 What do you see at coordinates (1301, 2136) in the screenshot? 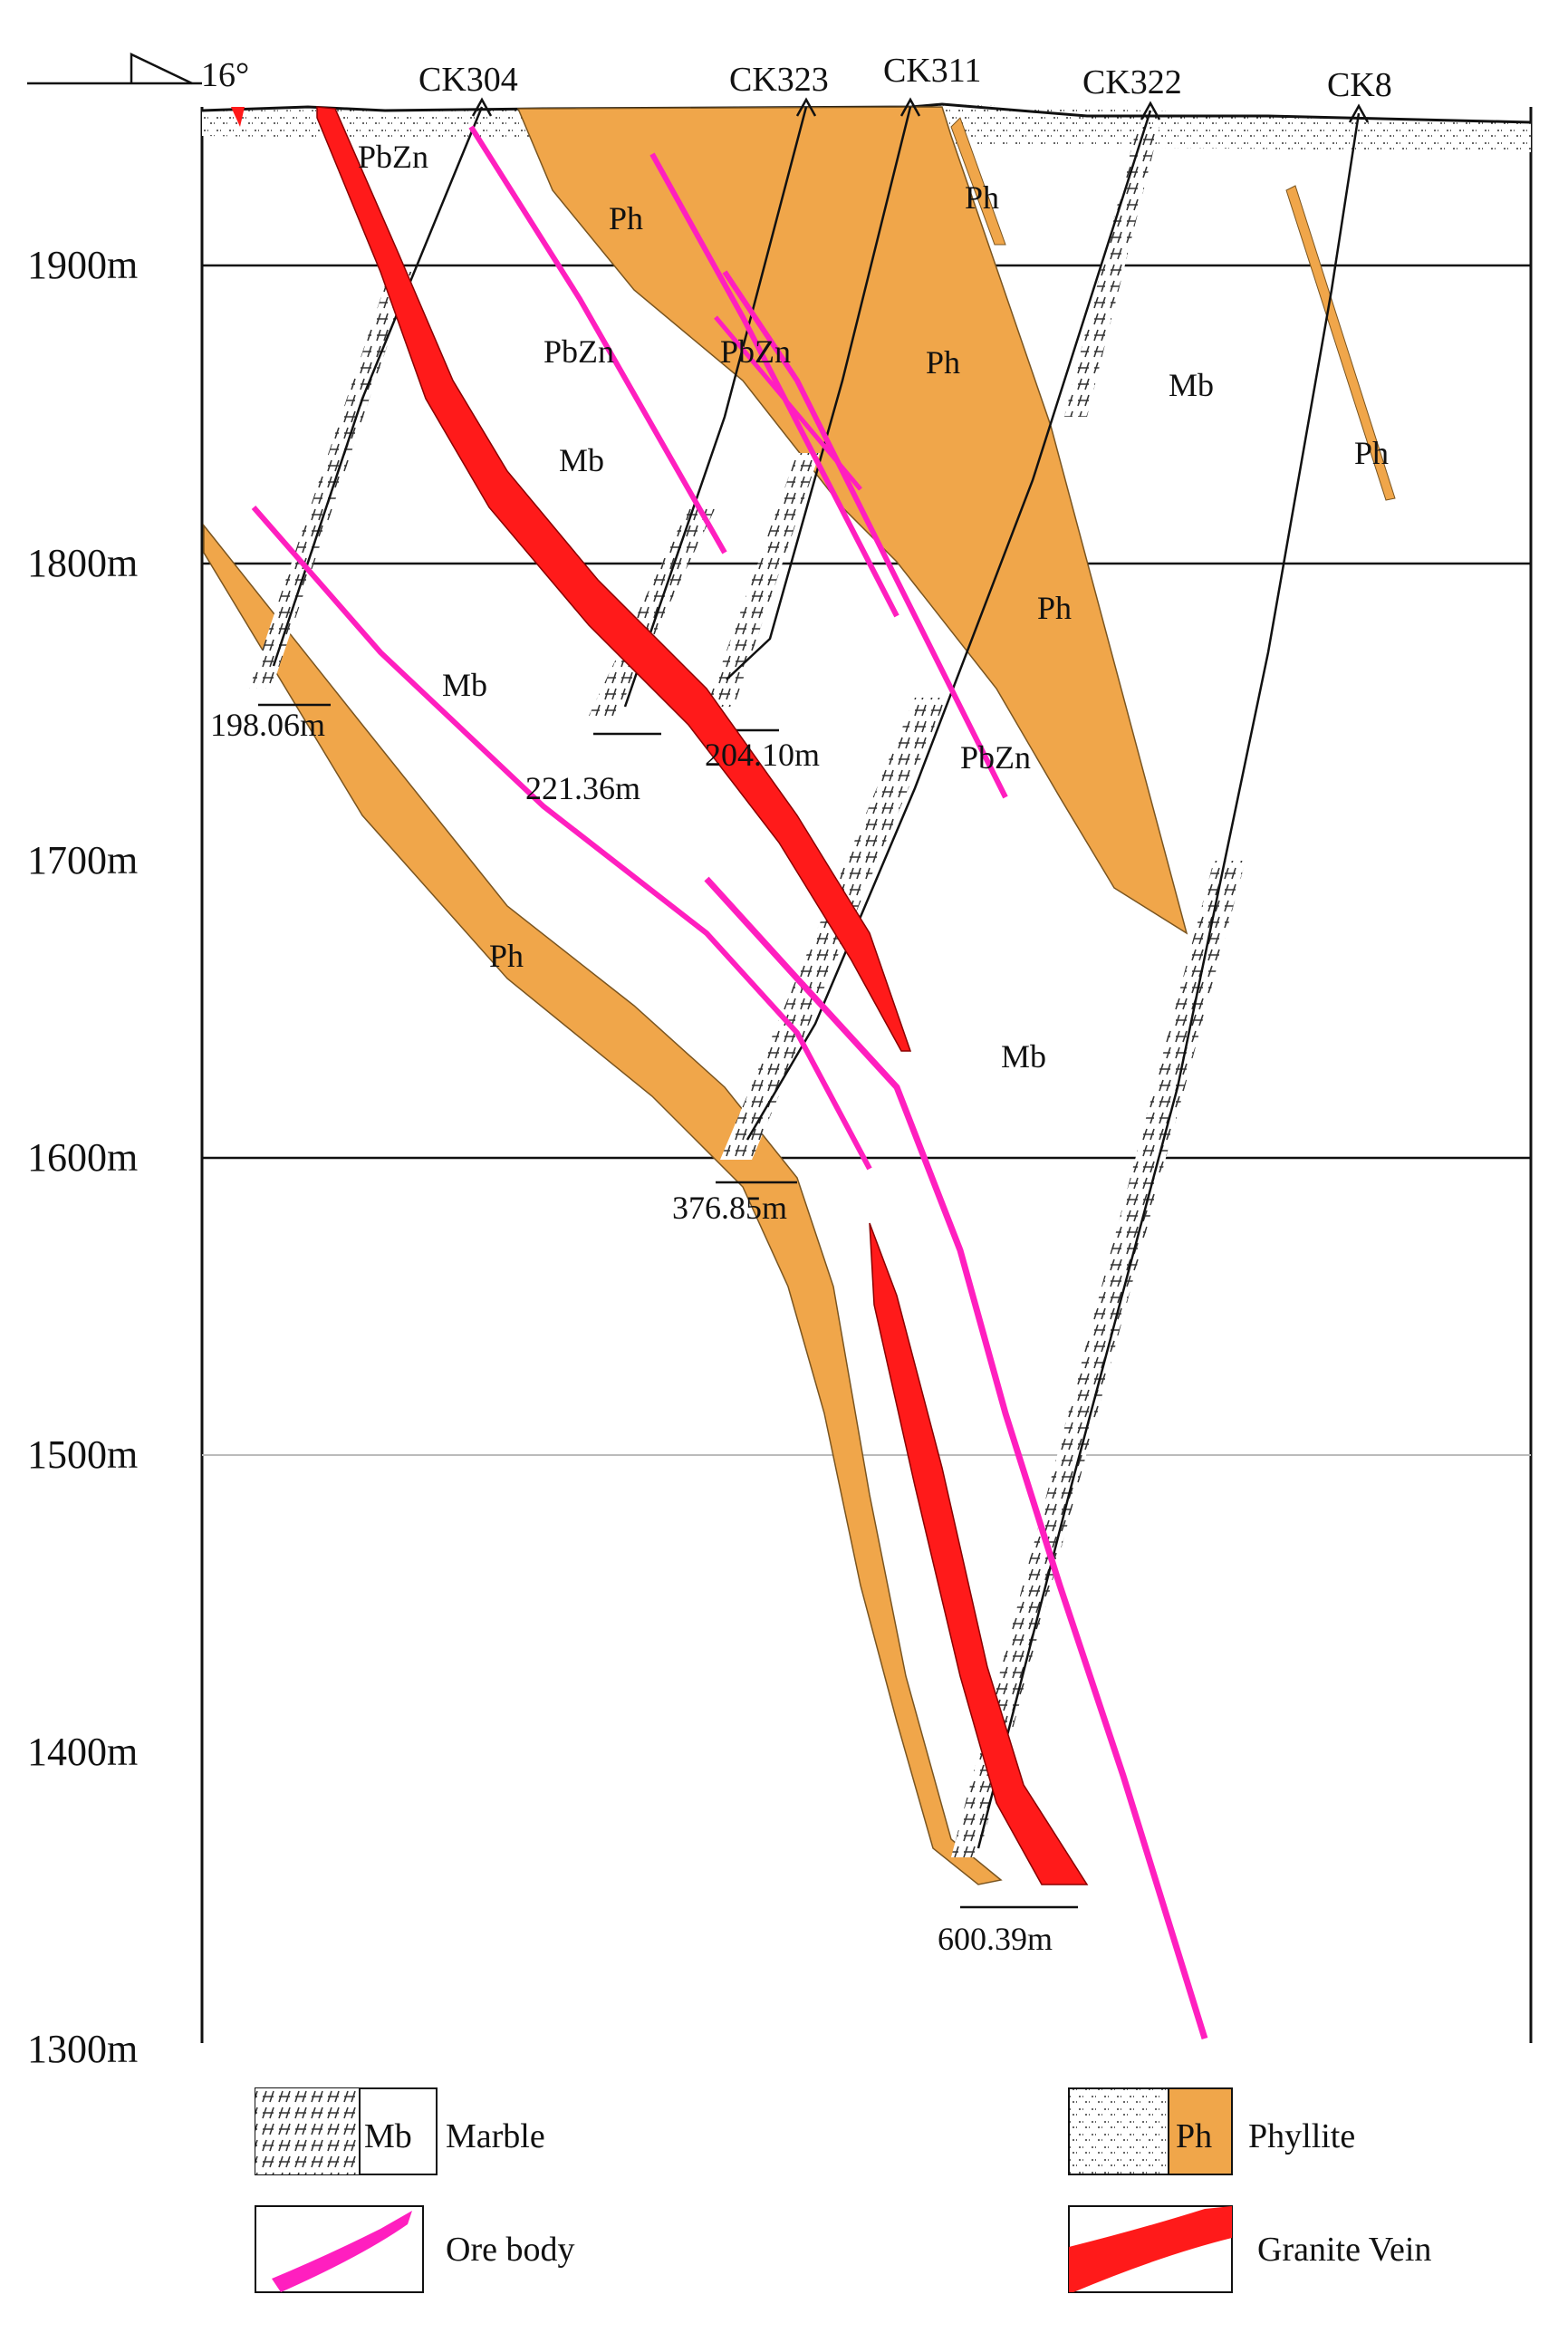
I see `legend-phyllite-label: Phyllite` at bounding box center [1301, 2136].